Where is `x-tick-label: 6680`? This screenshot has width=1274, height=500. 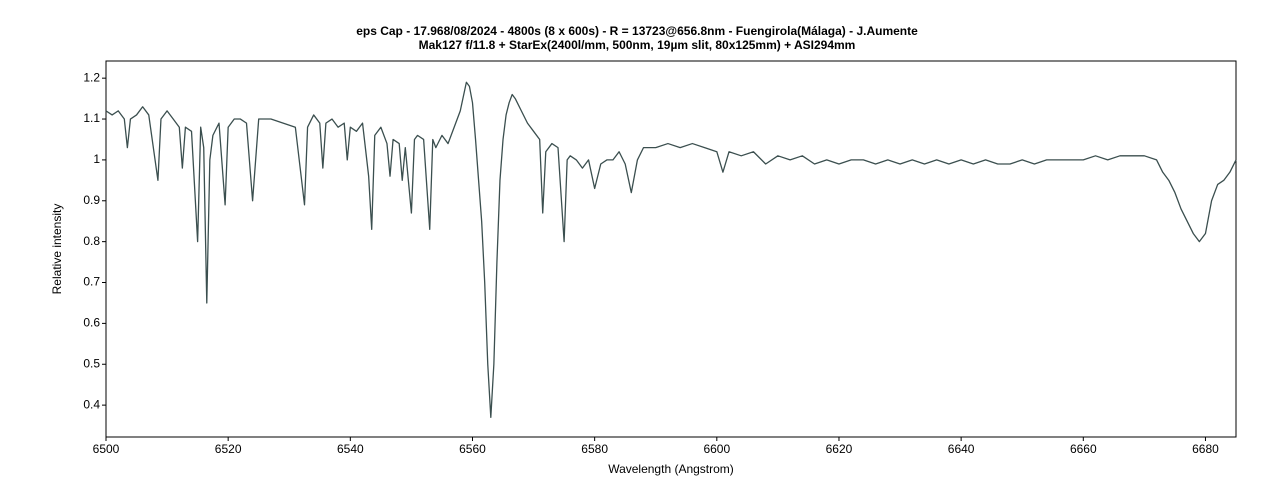 x-tick-label: 6680 is located at coordinates (1205, 449).